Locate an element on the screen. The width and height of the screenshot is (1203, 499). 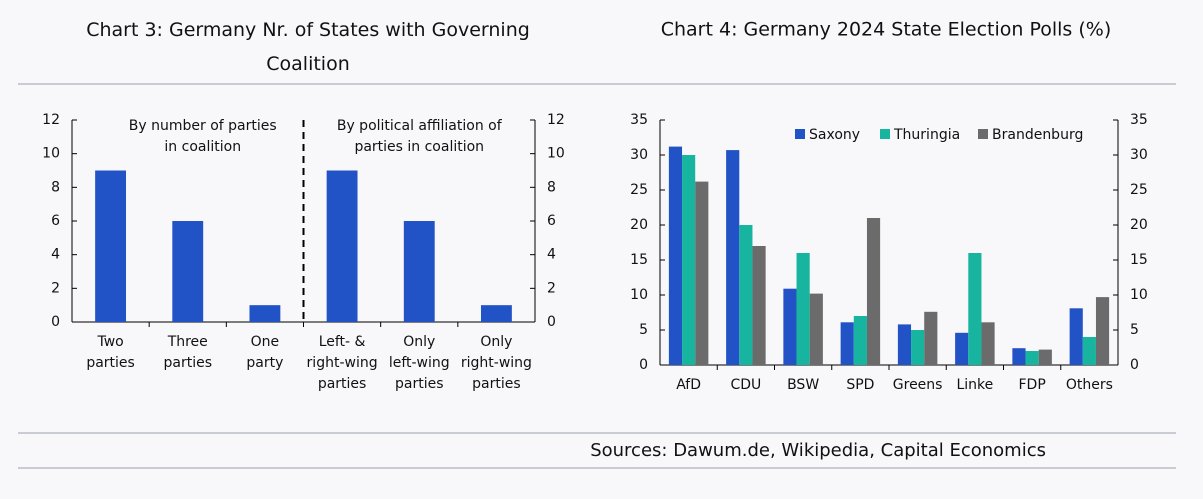
y-tick-label: 12 is located at coordinates (51, 120).